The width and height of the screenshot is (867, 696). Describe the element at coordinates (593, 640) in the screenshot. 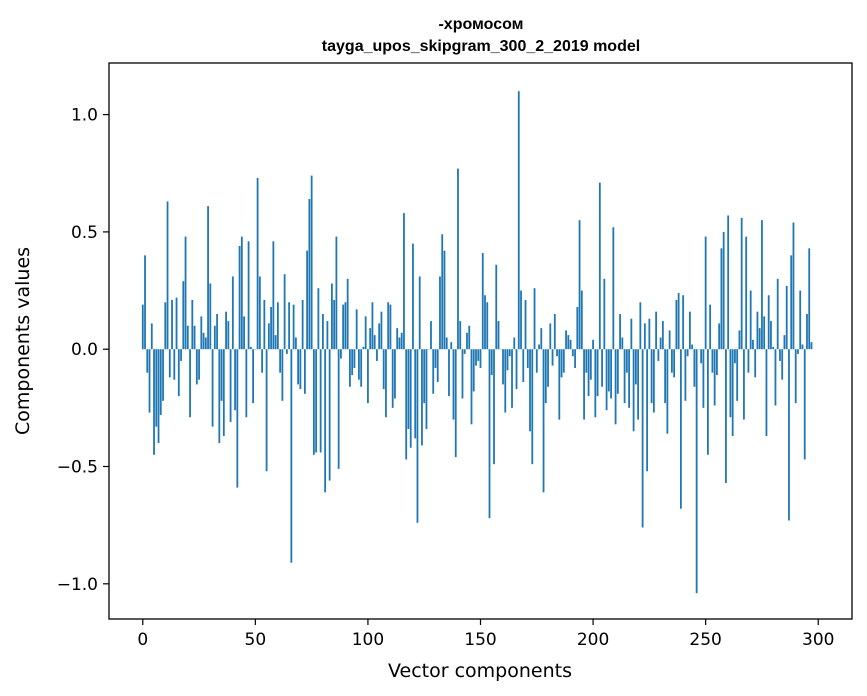

I see `x-tick-label: 200` at that location.